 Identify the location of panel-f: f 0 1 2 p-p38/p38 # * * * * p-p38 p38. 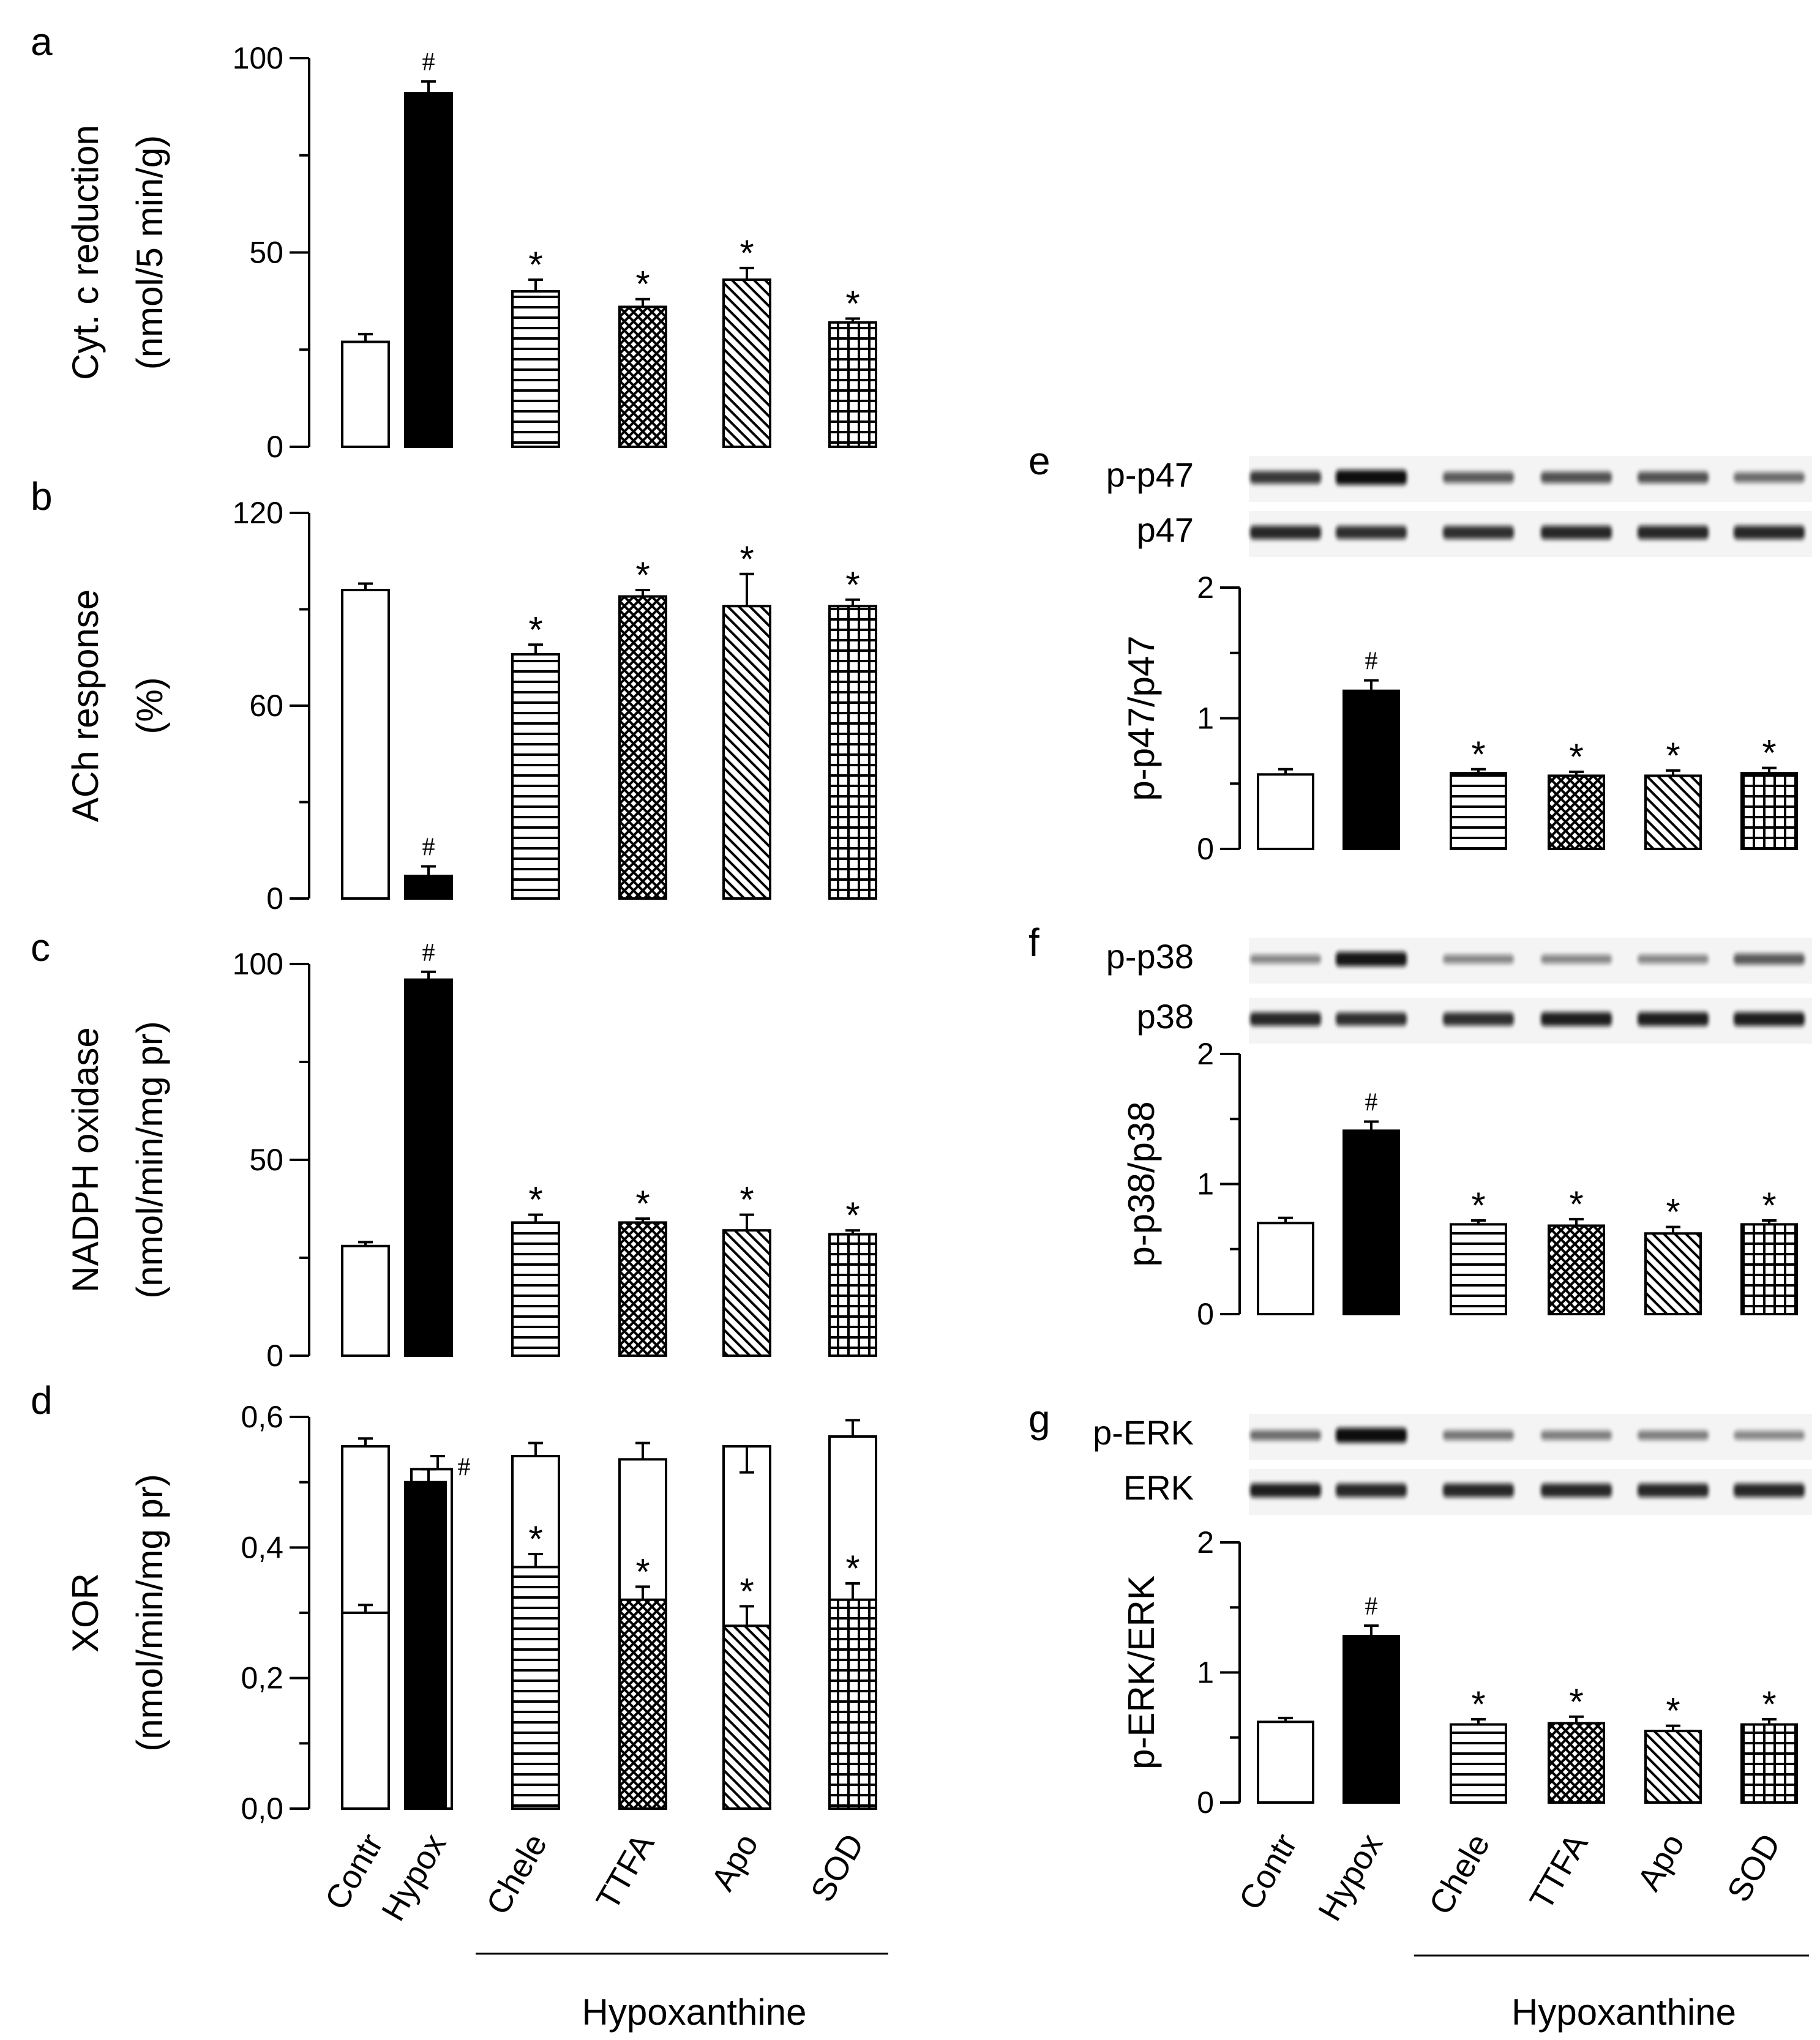
(1420, 1126).